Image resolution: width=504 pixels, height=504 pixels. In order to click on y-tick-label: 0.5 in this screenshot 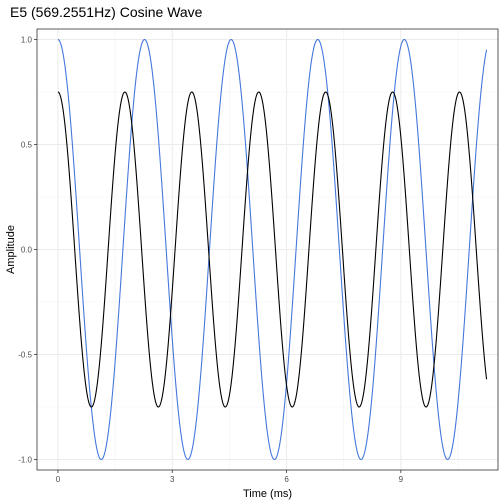, I will do `click(27, 145)`.